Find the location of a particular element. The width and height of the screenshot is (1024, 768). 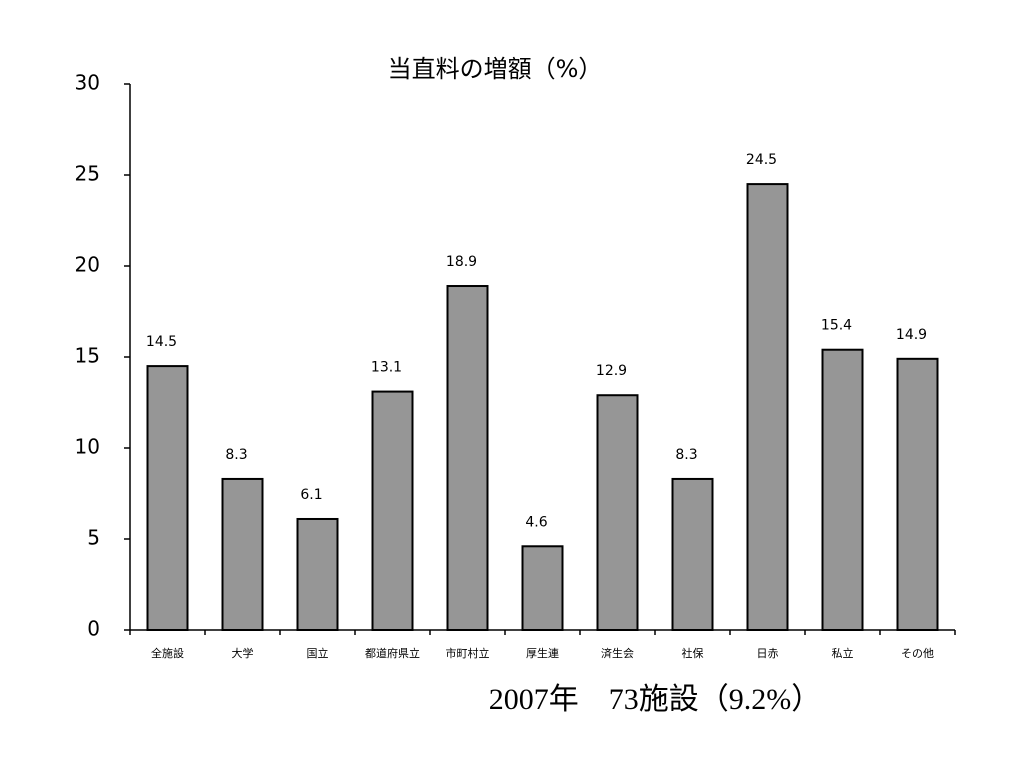

x-tick-label: 済生会 is located at coordinates (617, 653).